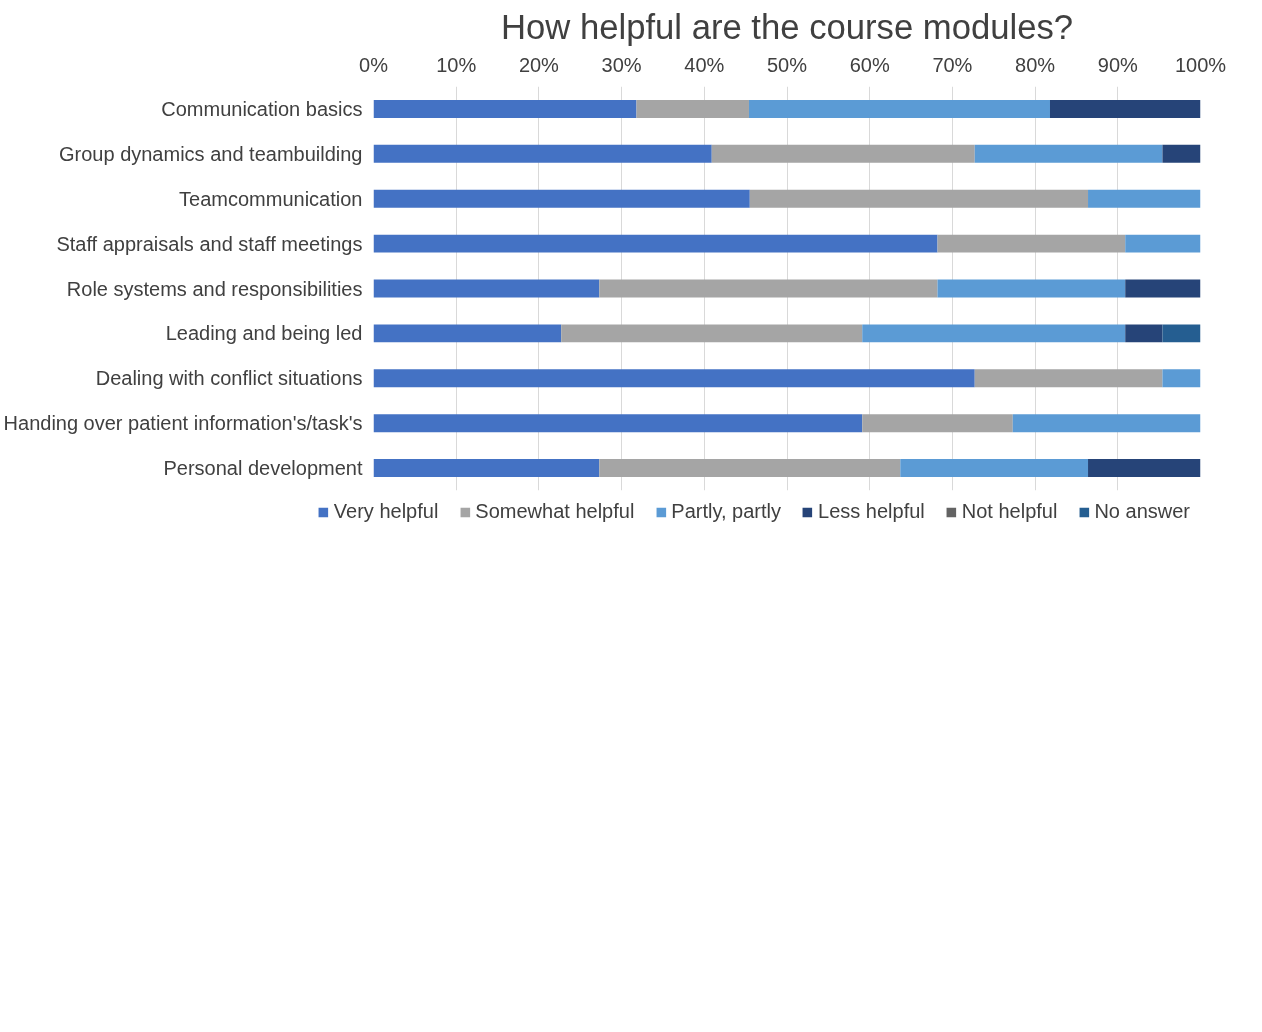  Describe the element at coordinates (621, 64) in the screenshot. I see `x-tick-label: 30%` at that location.